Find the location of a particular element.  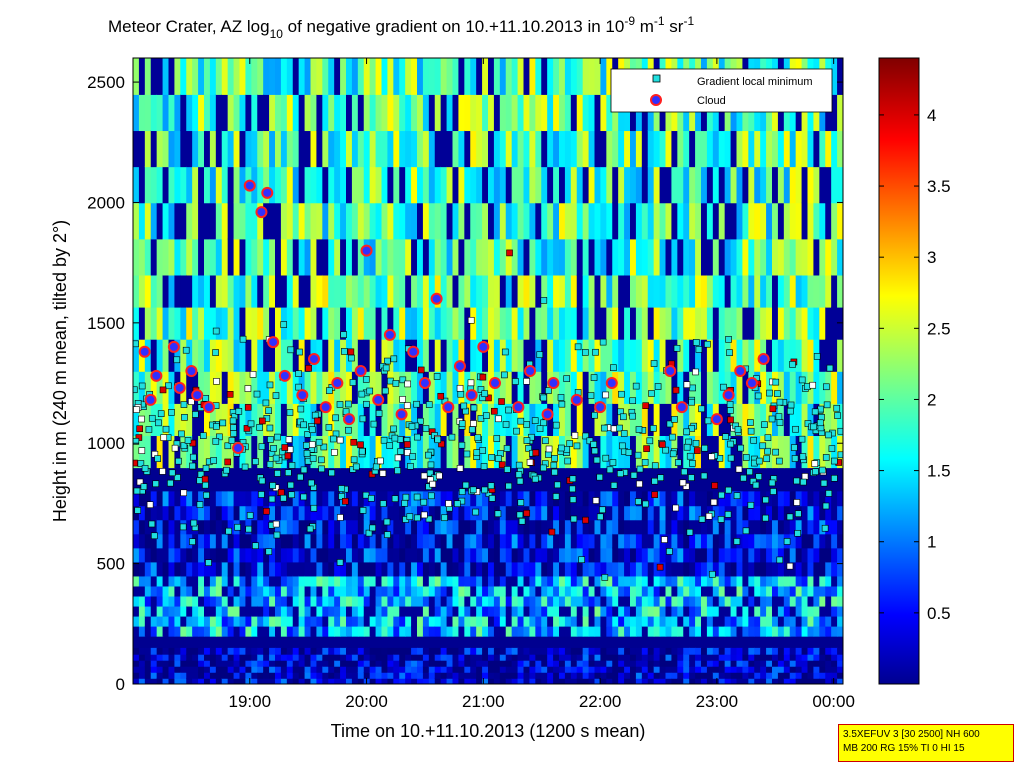

colorbar-tick-label: 0.5 is located at coordinates (939, 613).